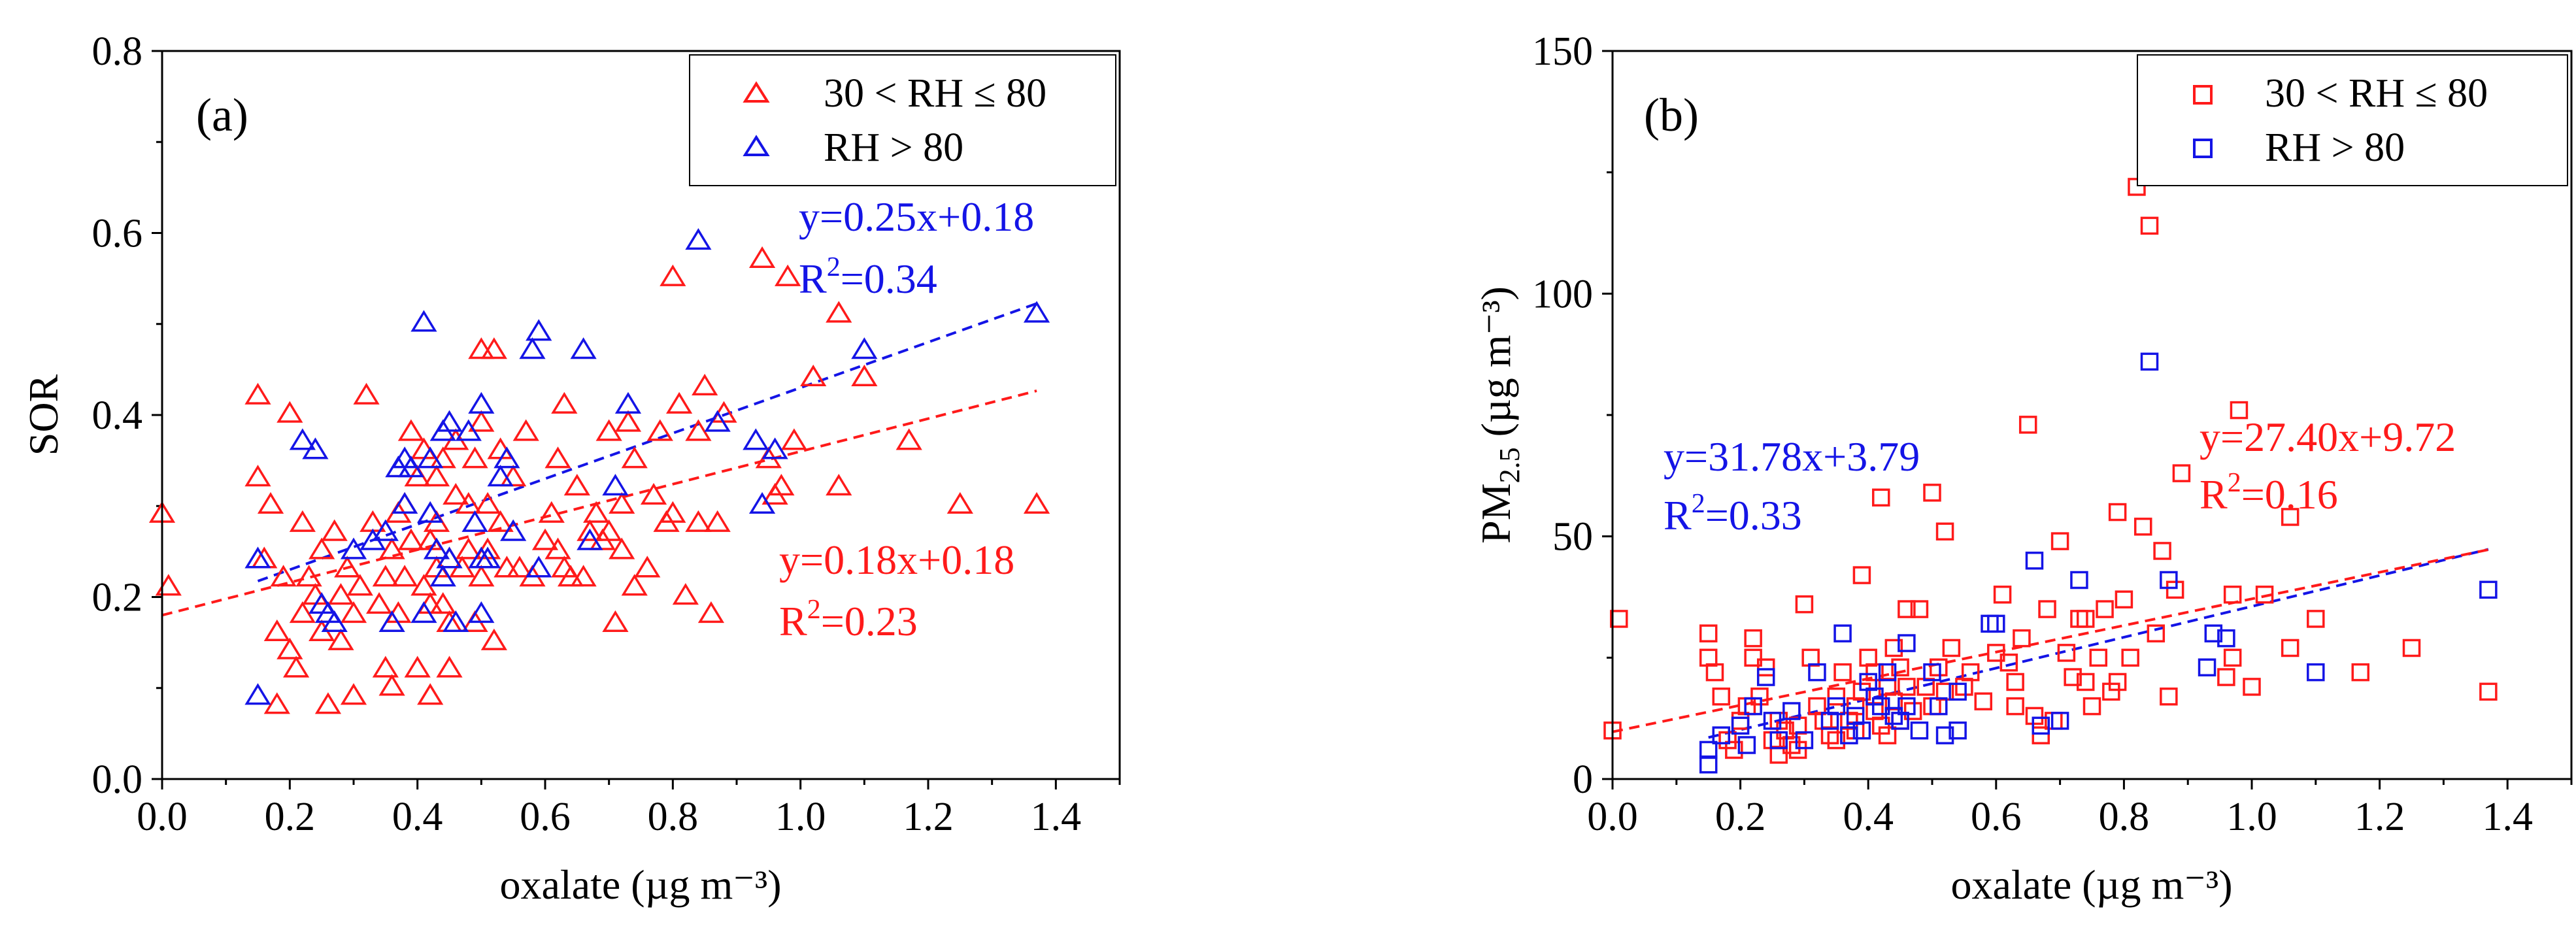 The image size is (2576, 930). What do you see at coordinates (935, 93) in the screenshot?
I see `chart-a-legend-label-red: 30 < RH ≤ 80` at bounding box center [935, 93].